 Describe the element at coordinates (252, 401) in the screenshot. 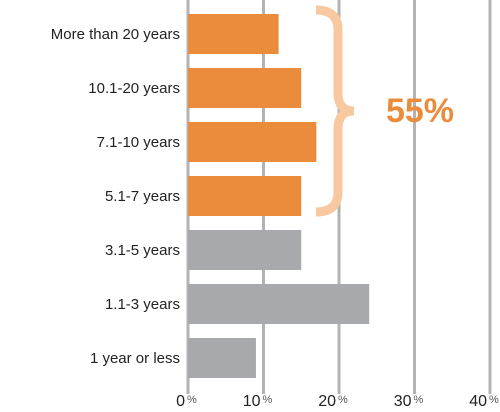

I see `x-tick-label: 10` at that location.